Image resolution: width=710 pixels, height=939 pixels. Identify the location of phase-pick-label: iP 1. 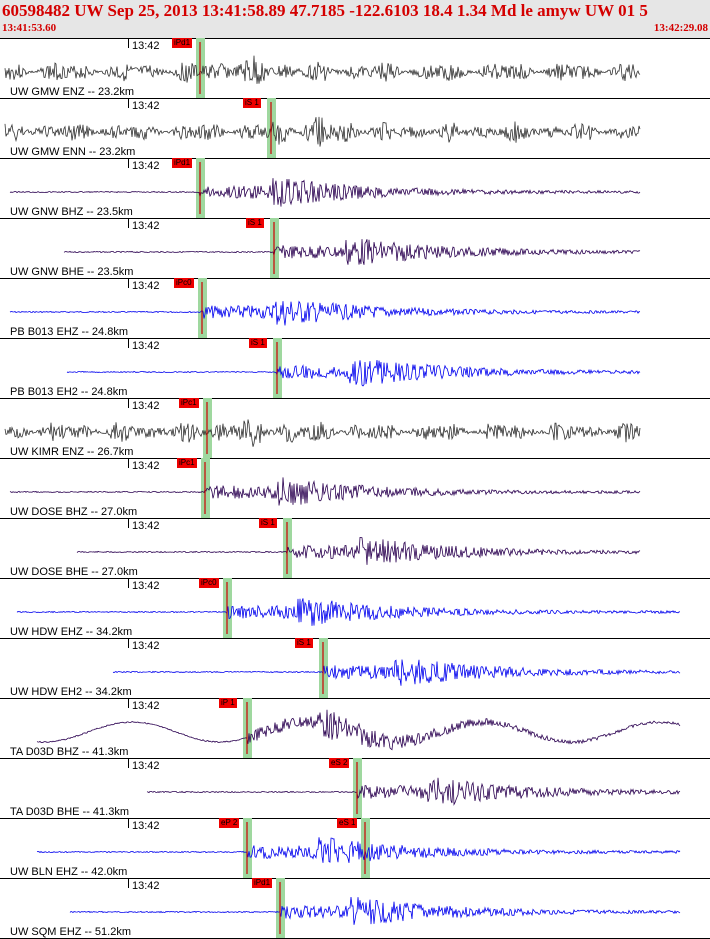
(228, 703).